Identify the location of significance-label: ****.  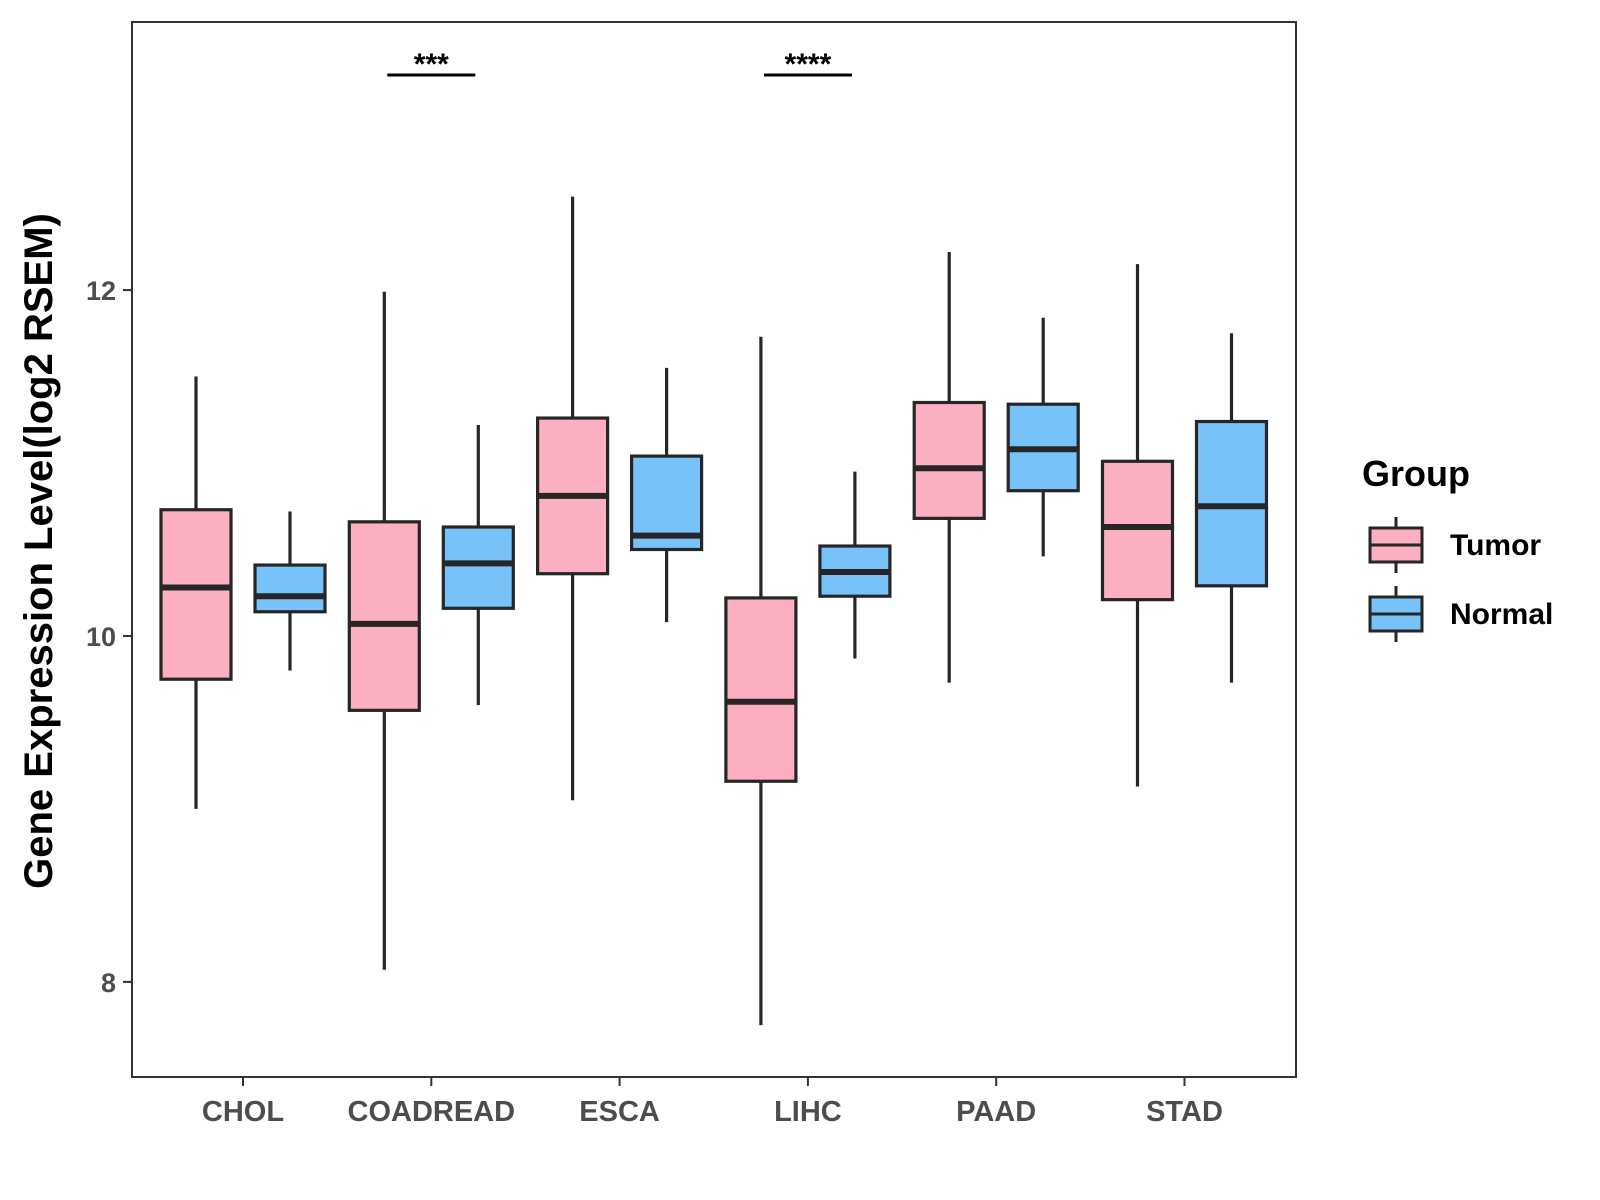
(808, 64).